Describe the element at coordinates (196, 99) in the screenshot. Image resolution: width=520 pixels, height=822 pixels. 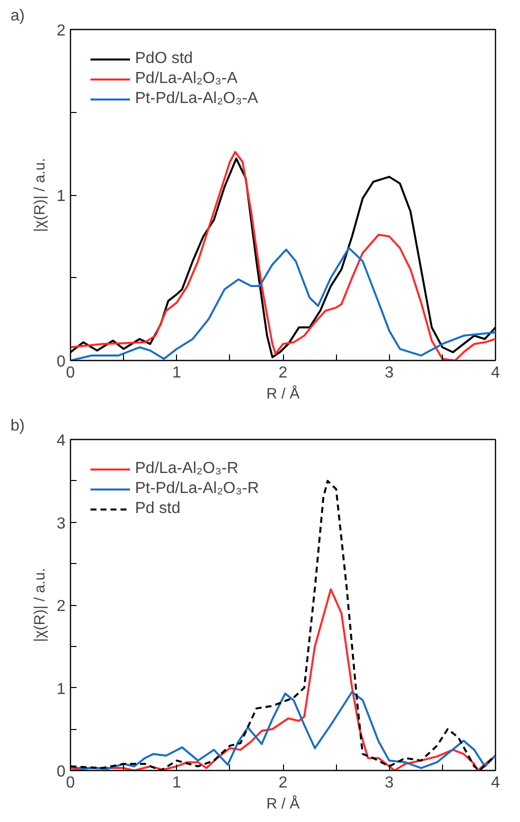
I see `legend-label: Pt-Pd/La-Al₂O₃-A` at that location.